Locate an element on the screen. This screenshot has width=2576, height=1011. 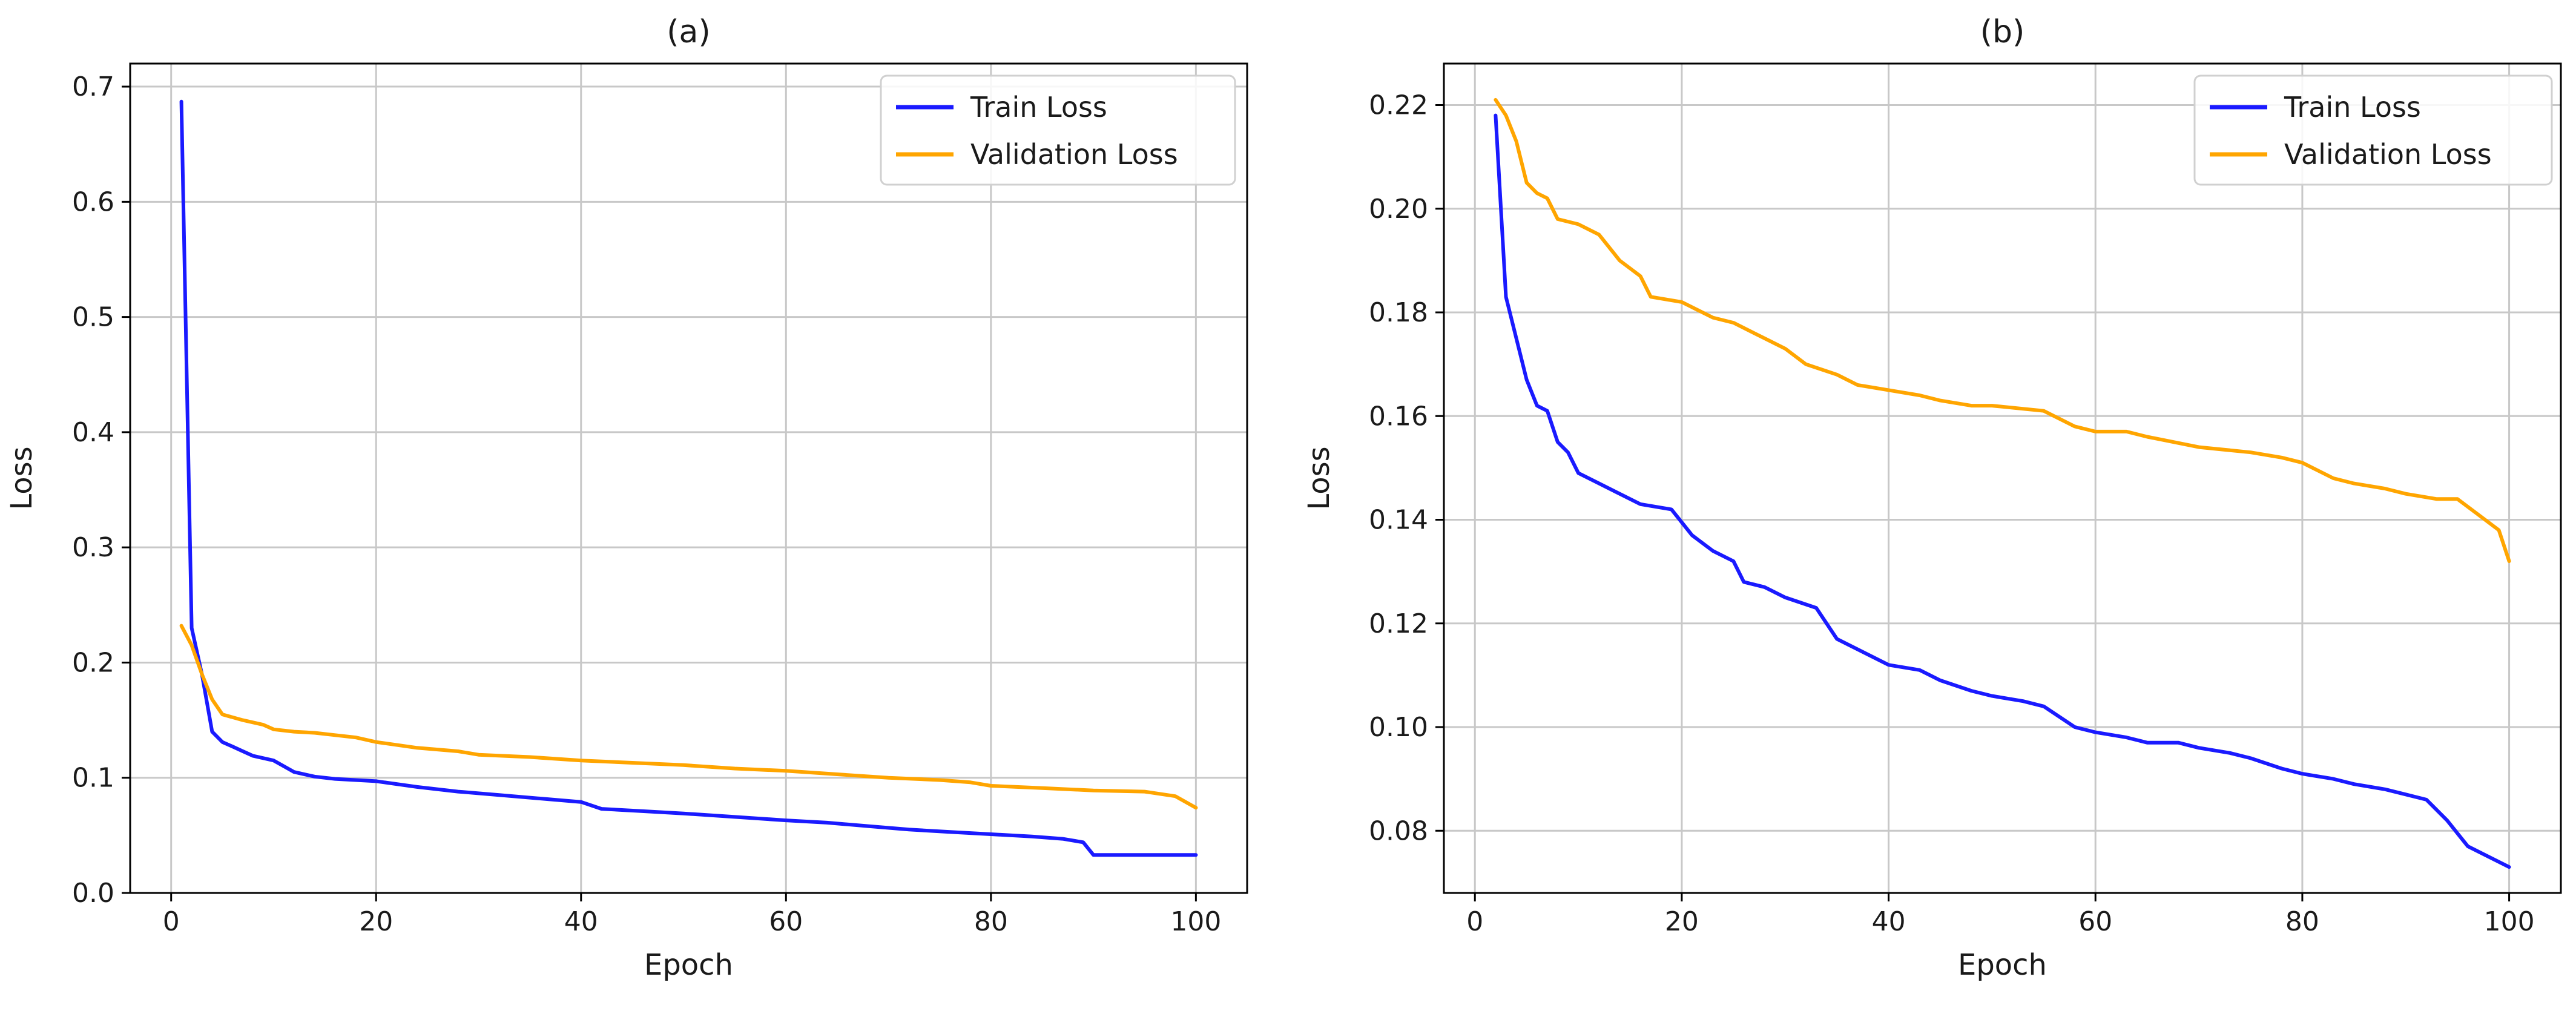
y-tick-label: 0.5 is located at coordinates (93, 317).